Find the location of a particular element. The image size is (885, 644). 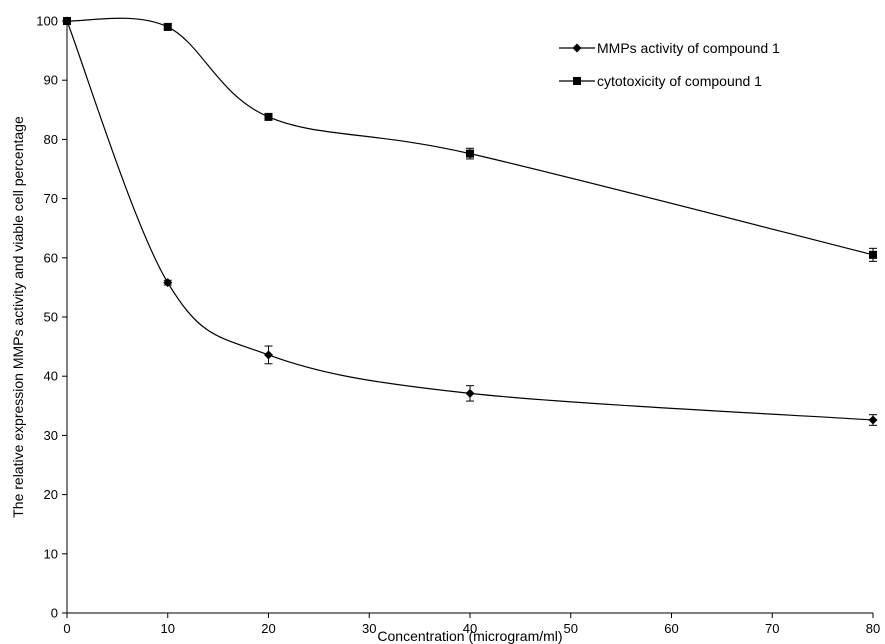

y-tick-label: 60 is located at coordinates (51, 257).